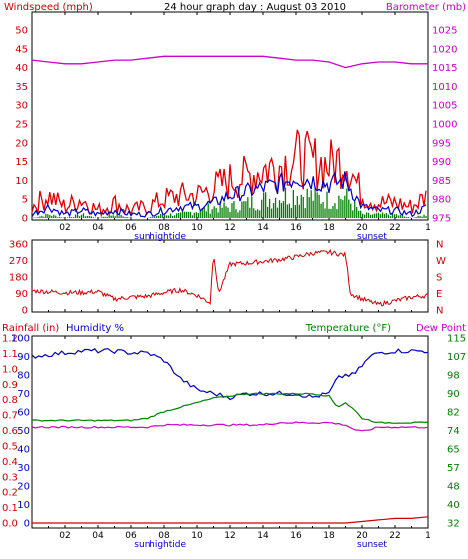  Describe the element at coordinates (21, 31) in the screenshot. I see `wind-tick-label: 50` at that location.